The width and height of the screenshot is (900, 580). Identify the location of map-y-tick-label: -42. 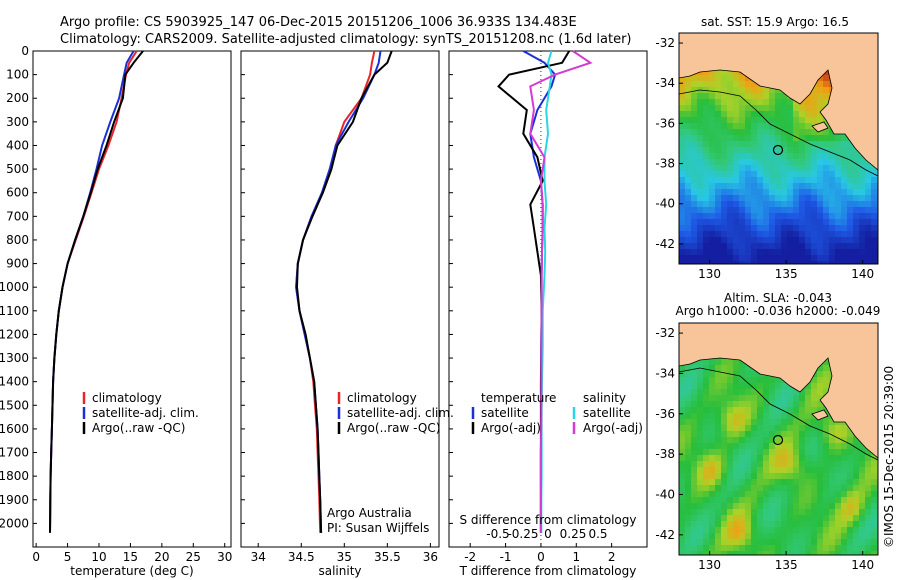
(665, 244).